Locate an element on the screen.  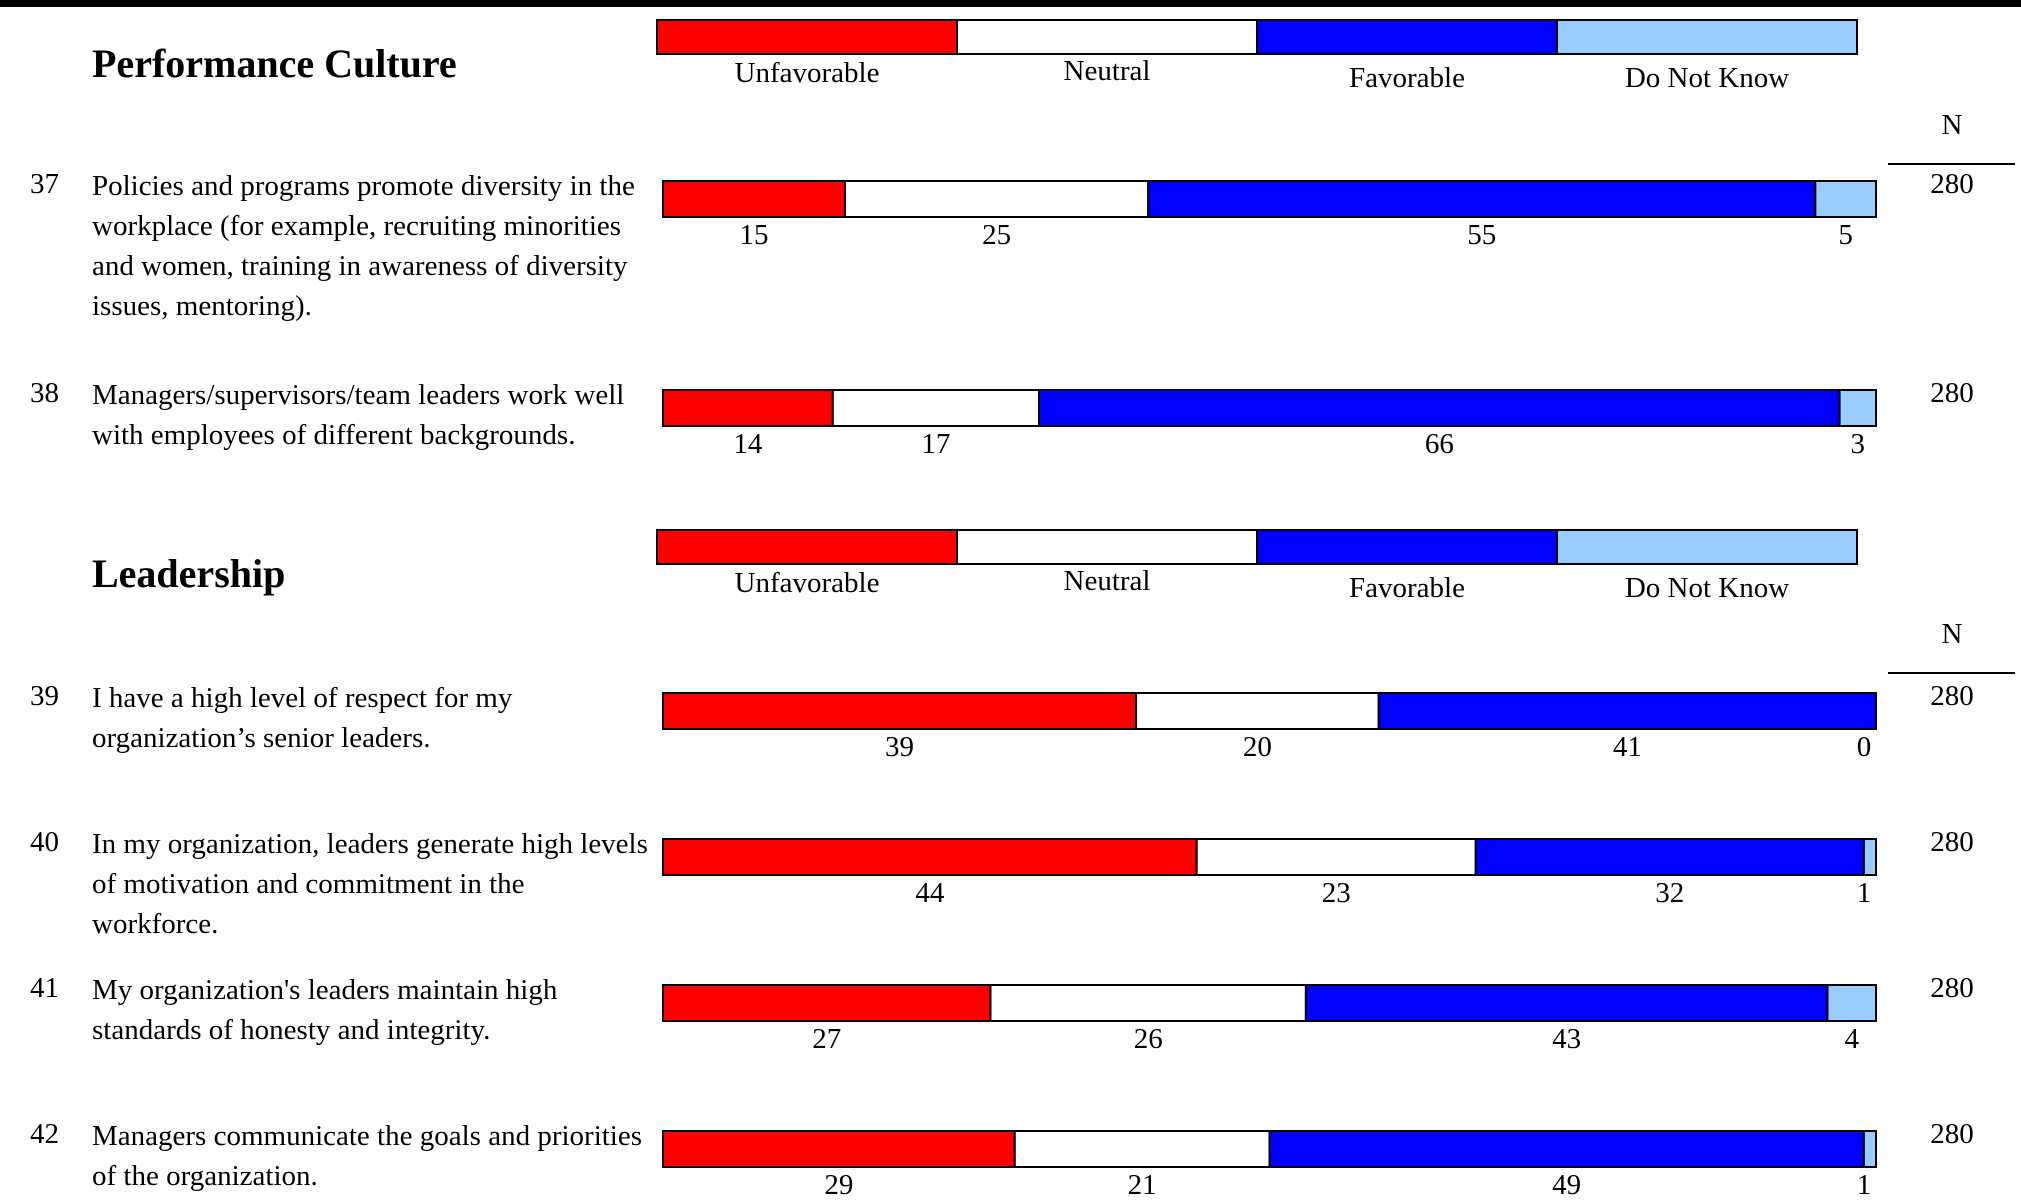
section-title: Leadership is located at coordinates (189, 573).